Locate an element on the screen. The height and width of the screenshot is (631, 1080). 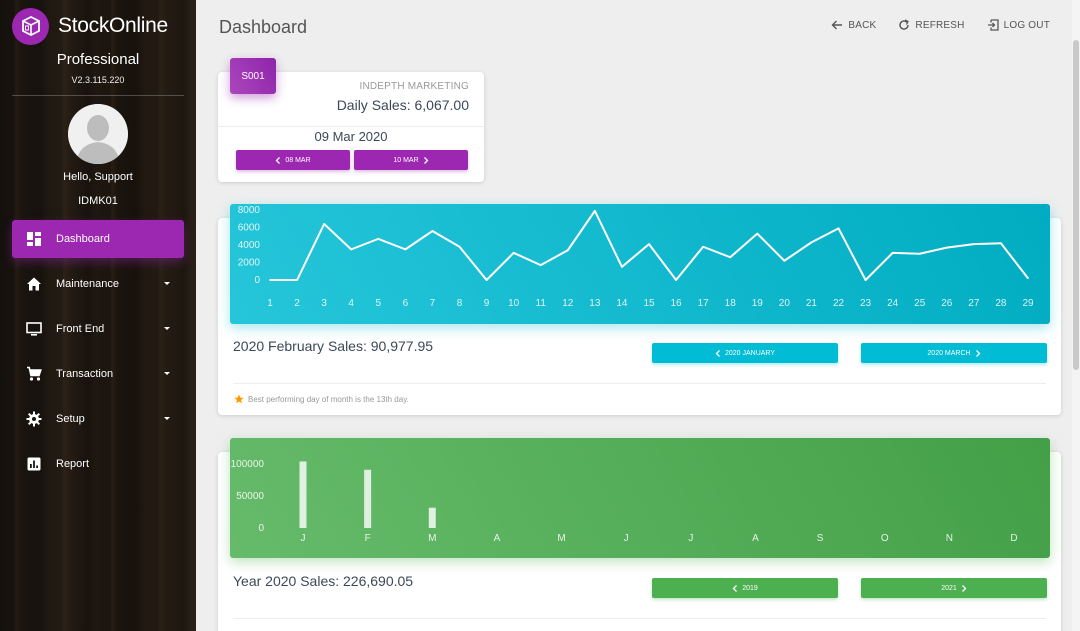
back-button: BACK is located at coordinates (853, 25).